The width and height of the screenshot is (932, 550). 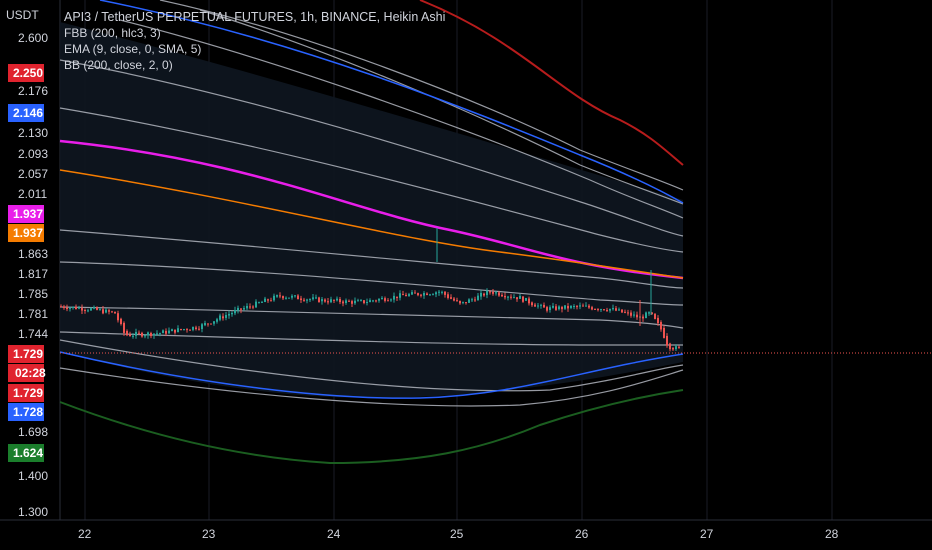 What do you see at coordinates (33, 294) in the screenshot?
I see `y-tick-label-8: 1.785` at bounding box center [33, 294].